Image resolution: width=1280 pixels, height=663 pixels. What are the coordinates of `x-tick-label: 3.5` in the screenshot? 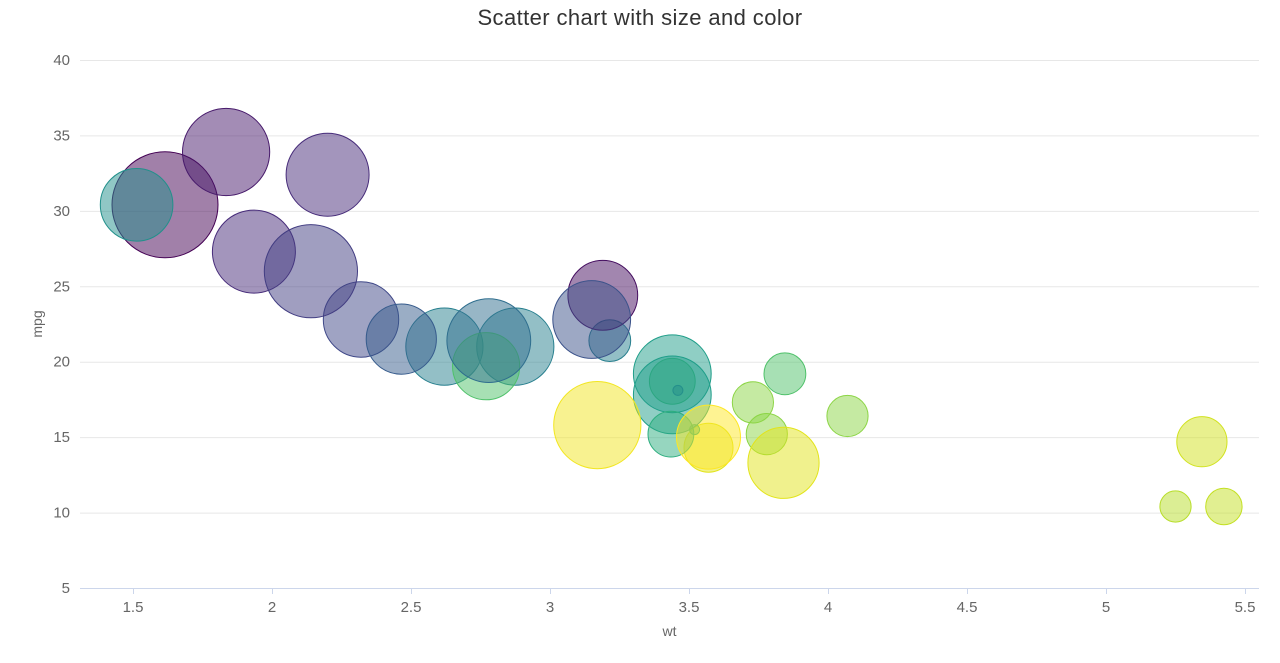 It's located at (689, 607).